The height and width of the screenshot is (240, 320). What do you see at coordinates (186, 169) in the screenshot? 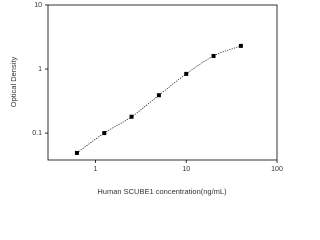
I see `x-tick-label: 10` at bounding box center [186, 169].